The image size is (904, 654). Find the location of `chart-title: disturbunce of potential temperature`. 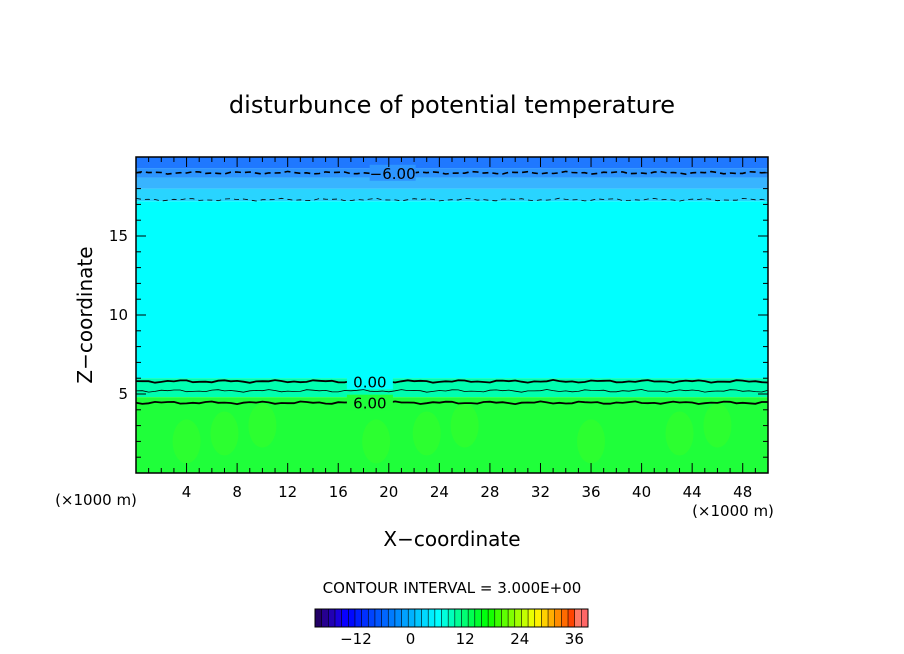

chart-title: disturbunce of potential temperature is located at coordinates (452, 105).